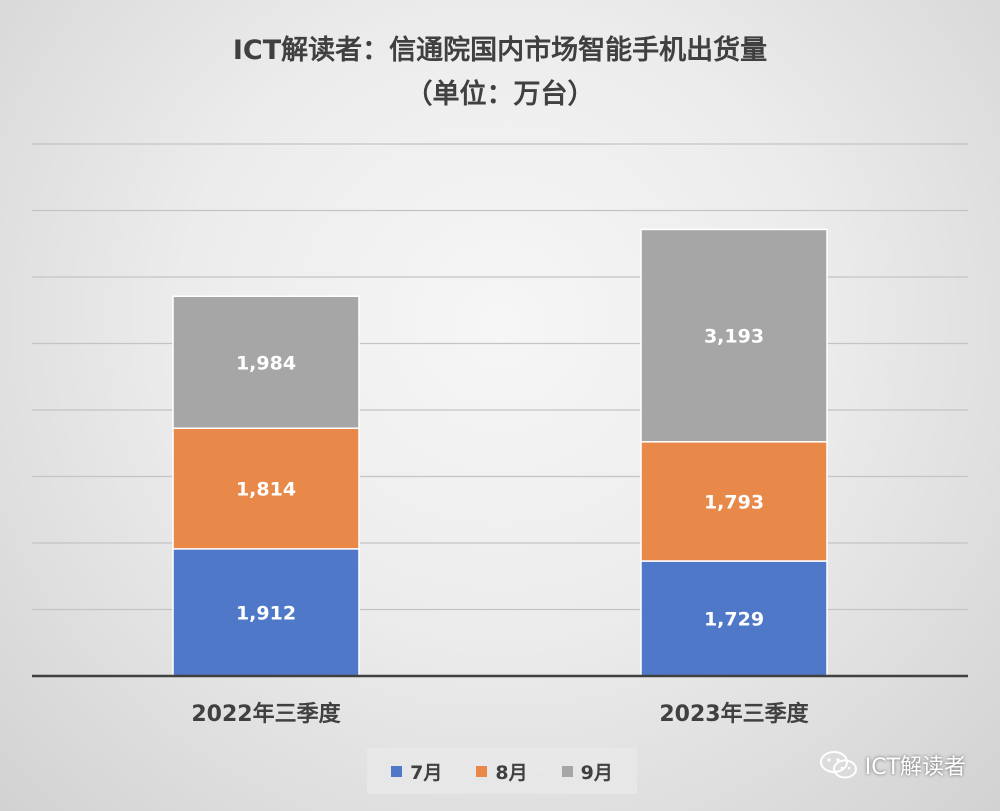 The width and height of the screenshot is (1000, 811). Describe the element at coordinates (596, 772) in the screenshot. I see `legend-label: 9月` at that location.